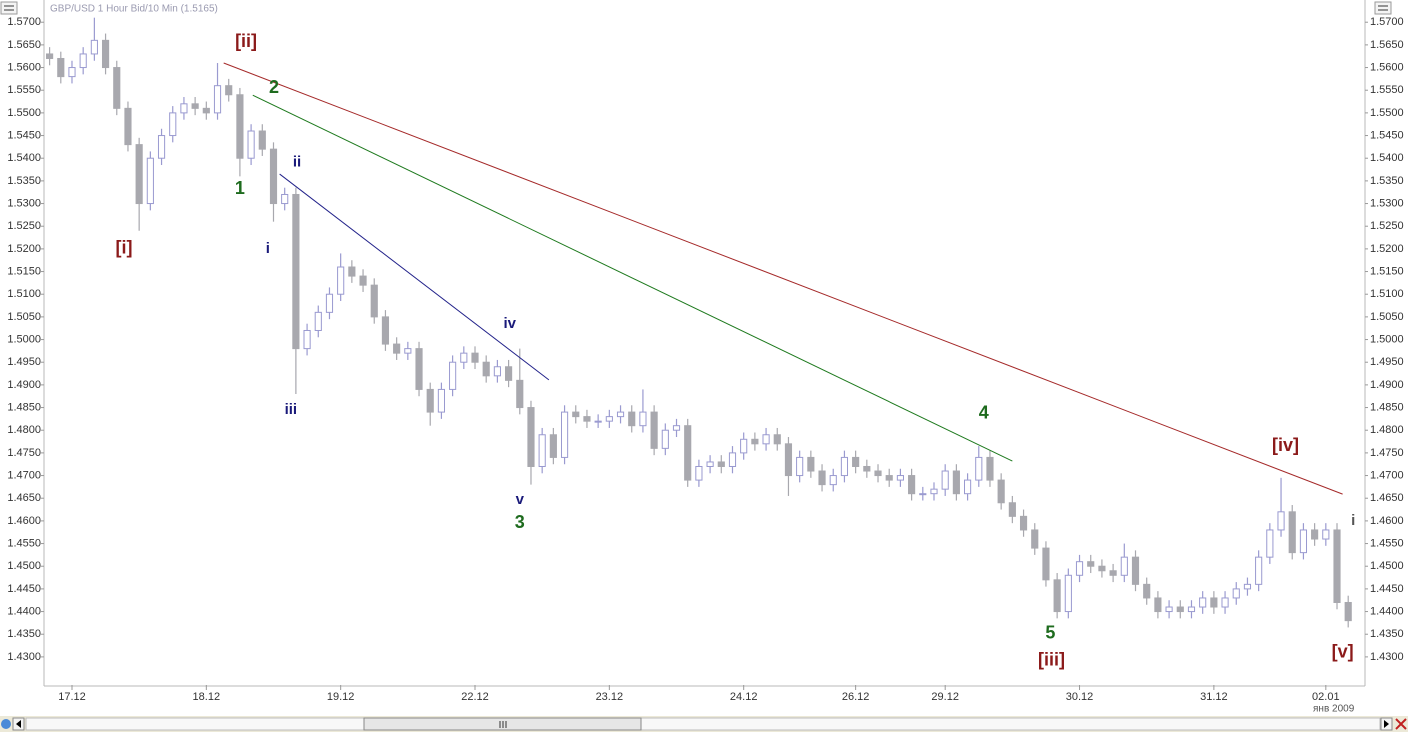 The height and width of the screenshot is (732, 1408). What do you see at coordinates (24, 589) in the screenshot?
I see `y-tick-label: 1.4450` at bounding box center [24, 589].